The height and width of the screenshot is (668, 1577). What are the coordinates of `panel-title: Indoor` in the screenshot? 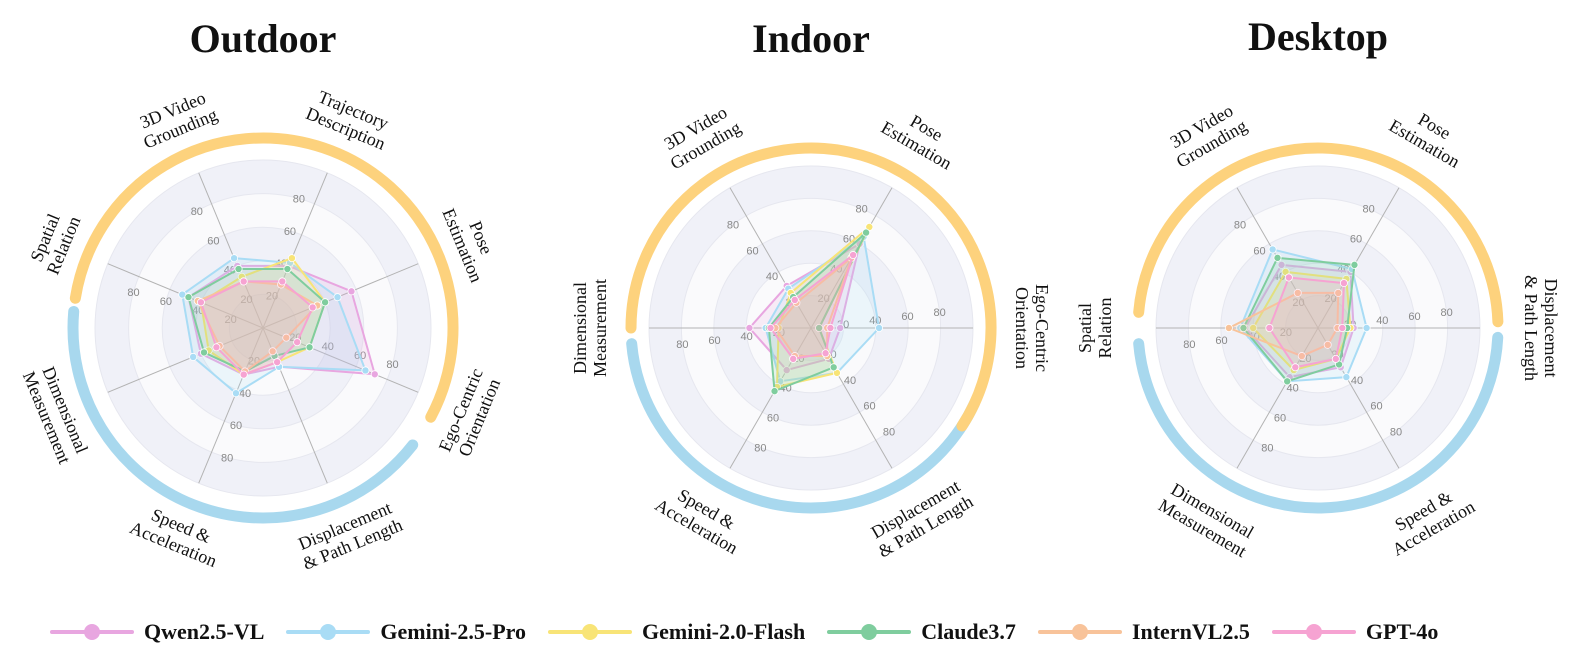 It's located at (811, 38).